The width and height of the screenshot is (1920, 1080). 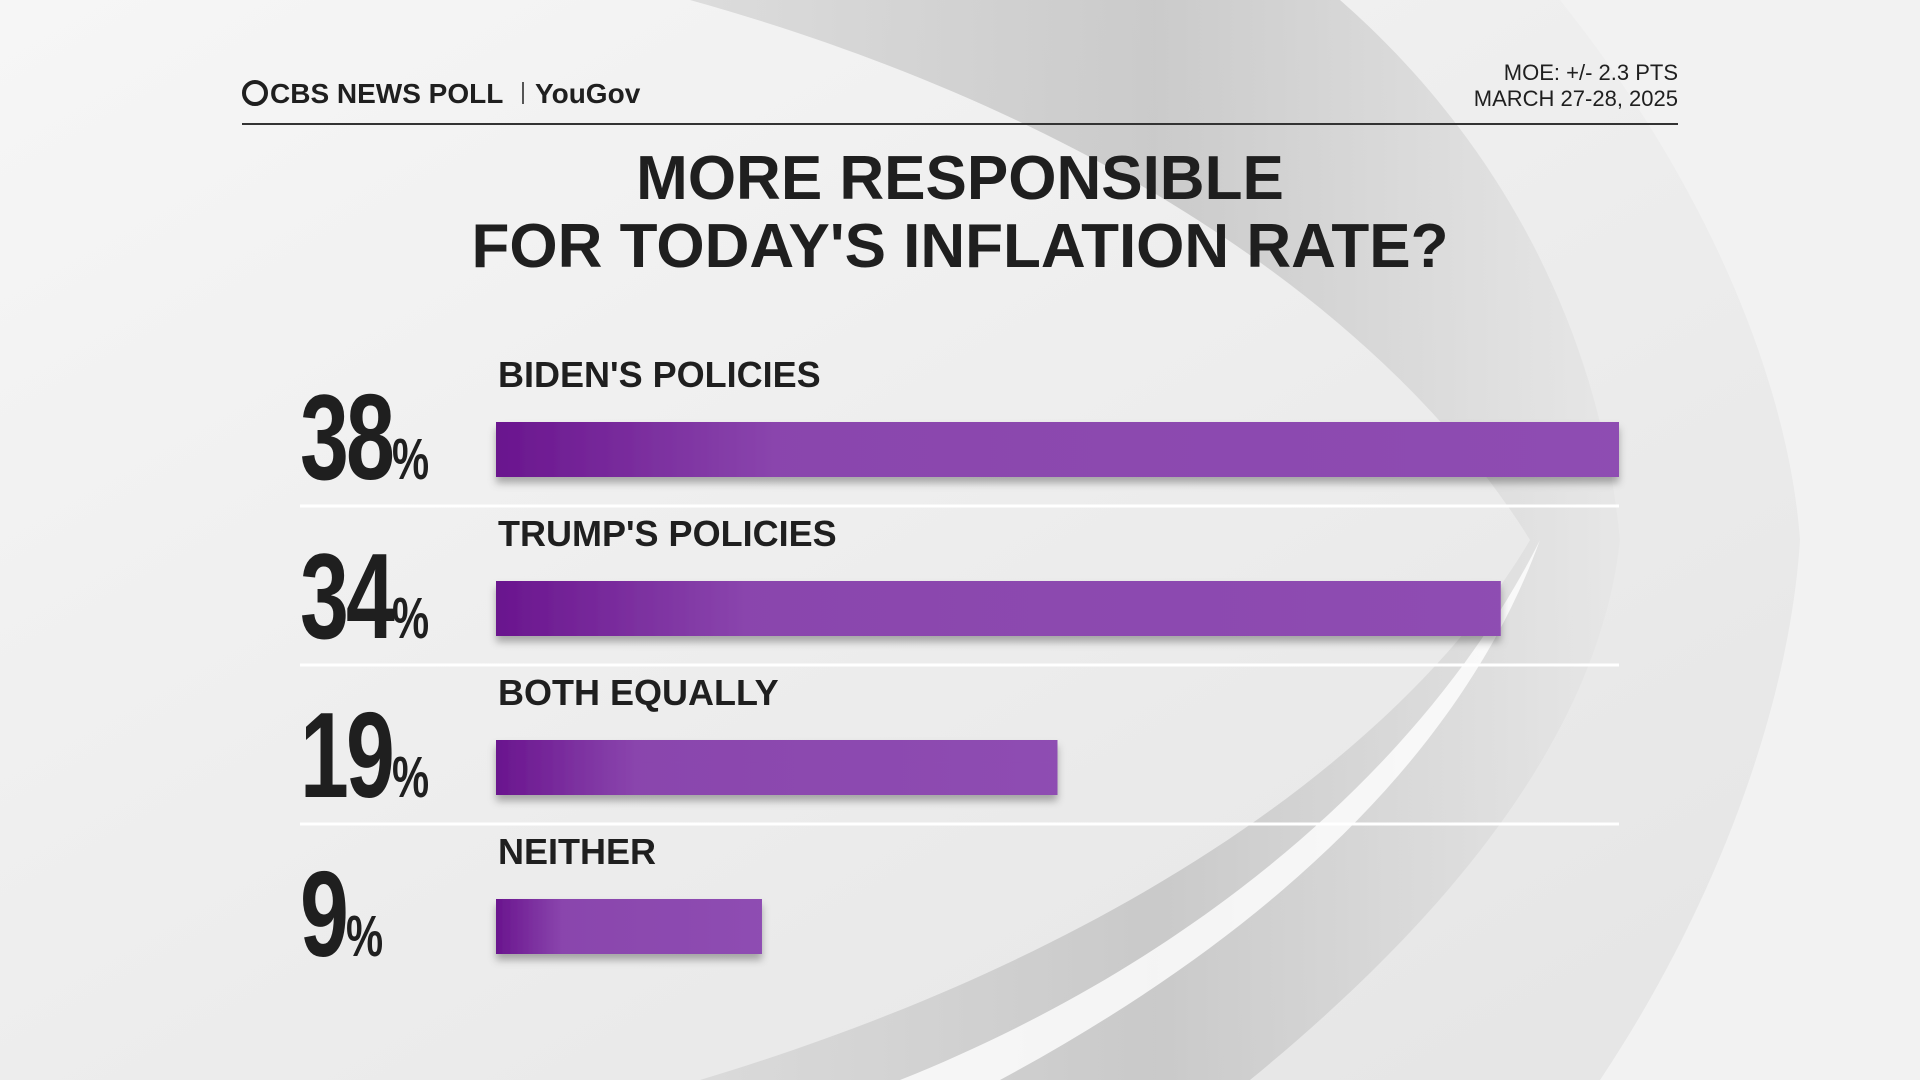 I want to click on category-label: TRUMP'S POLICIES, so click(x=667, y=533).